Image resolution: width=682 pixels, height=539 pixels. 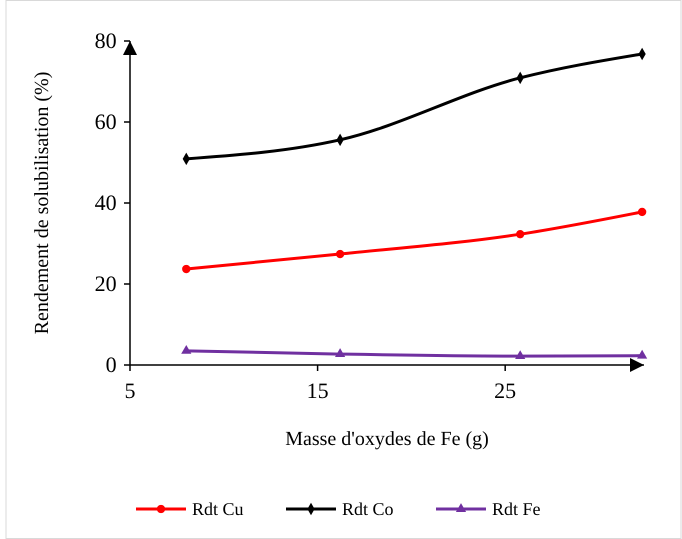 I want to click on x-tick-label: 25, so click(x=505, y=391).